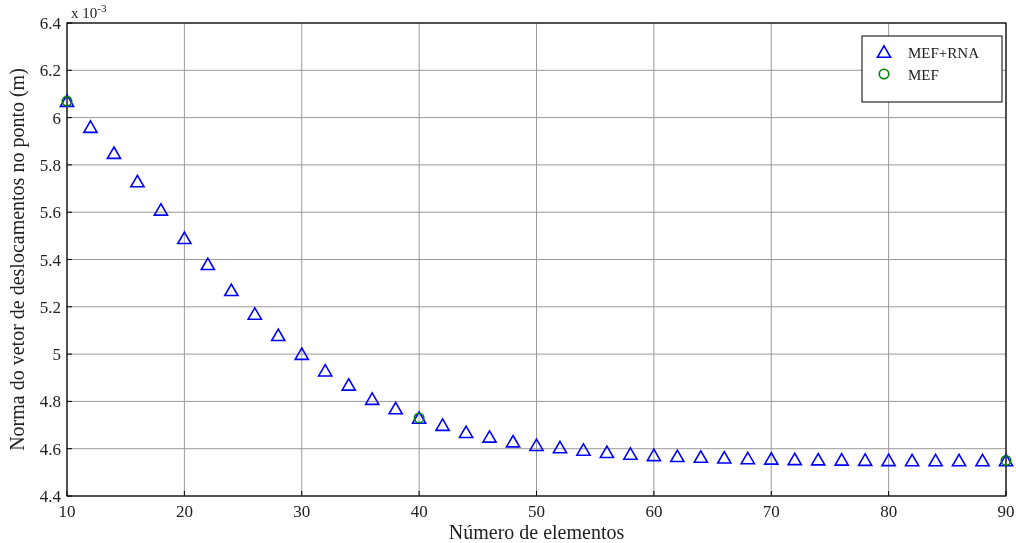 The height and width of the screenshot is (543, 1016). Describe the element at coordinates (771, 511) in the screenshot. I see `x-tick-label: 70` at that location.